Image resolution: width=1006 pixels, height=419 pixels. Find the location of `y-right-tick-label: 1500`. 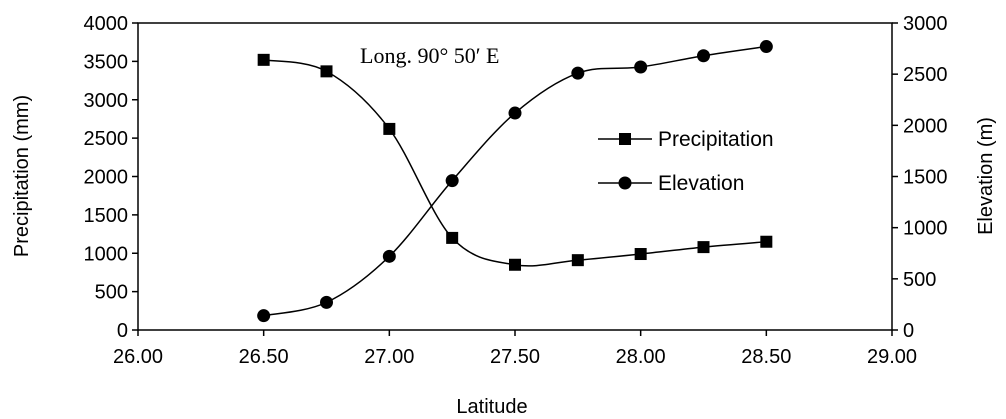

y-right-tick-label: 1500 is located at coordinates (925, 178).